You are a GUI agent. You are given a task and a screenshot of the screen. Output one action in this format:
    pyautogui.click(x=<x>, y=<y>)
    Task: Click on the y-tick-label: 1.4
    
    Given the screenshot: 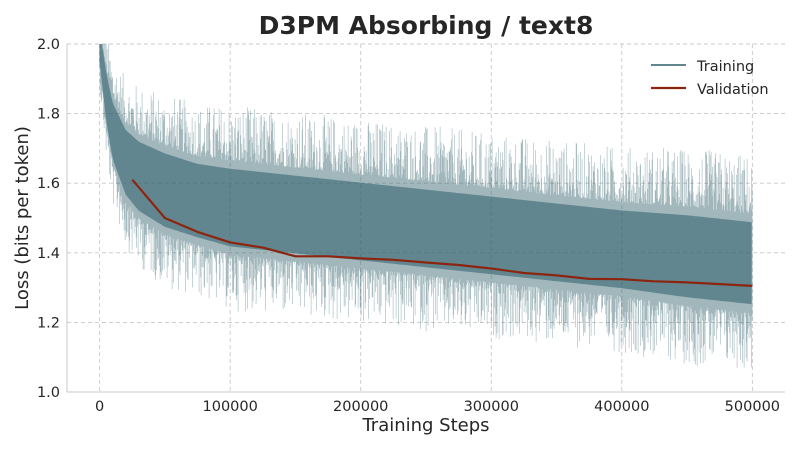 What is the action you would take?
    pyautogui.click(x=48, y=254)
    